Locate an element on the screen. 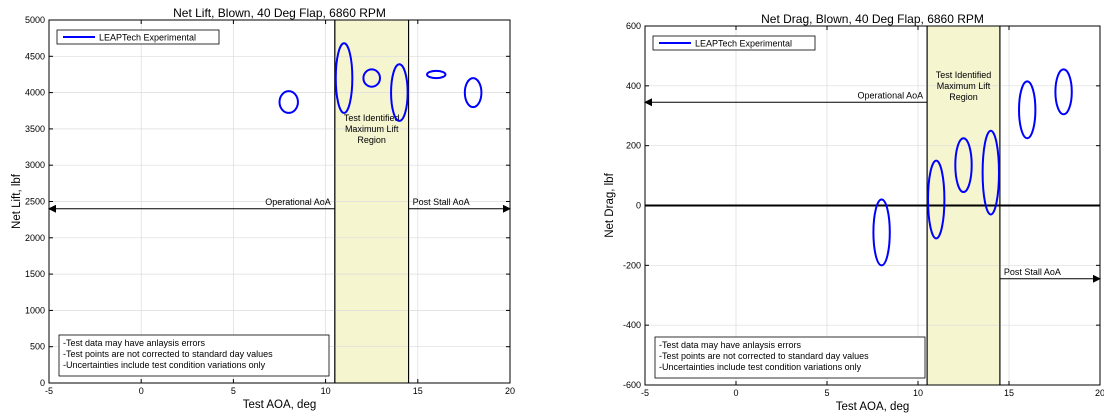 This screenshot has width=1104, height=415. y-axis-label: Net Drag, lbf is located at coordinates (610, 204).